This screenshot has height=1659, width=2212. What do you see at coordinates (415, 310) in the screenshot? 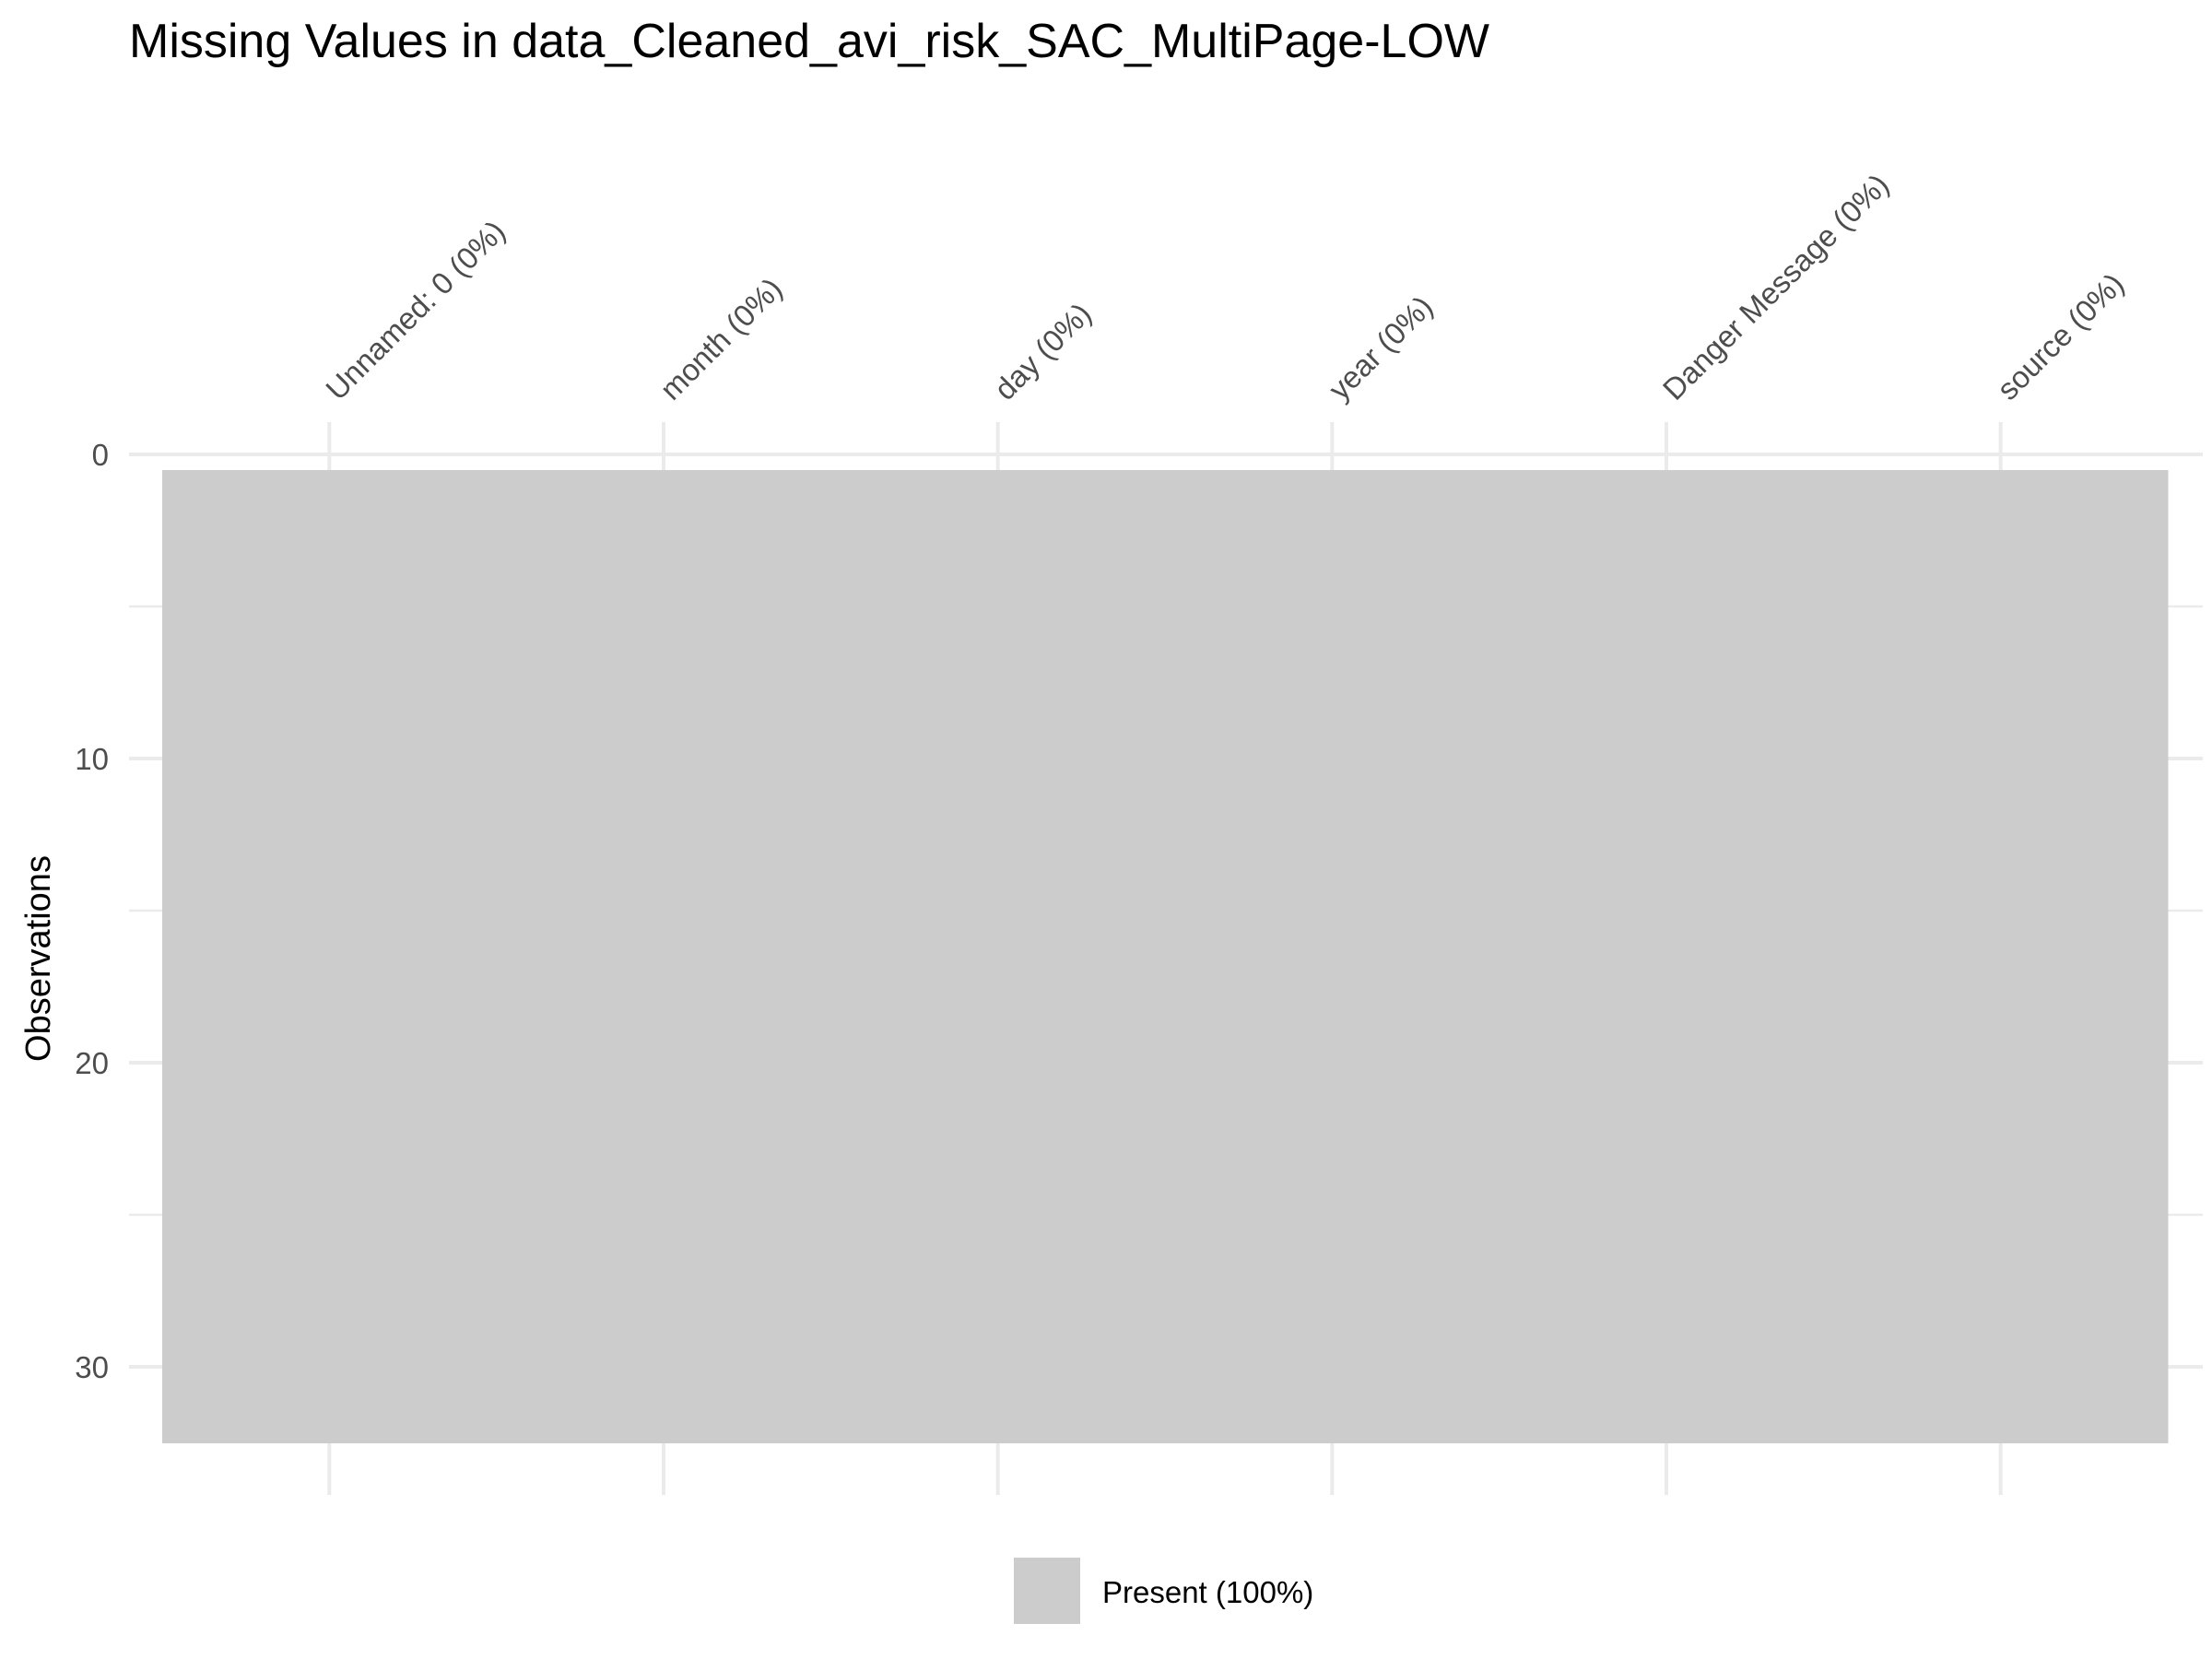
I see `column-label: Unnamed: 0 (0%)` at bounding box center [415, 310].